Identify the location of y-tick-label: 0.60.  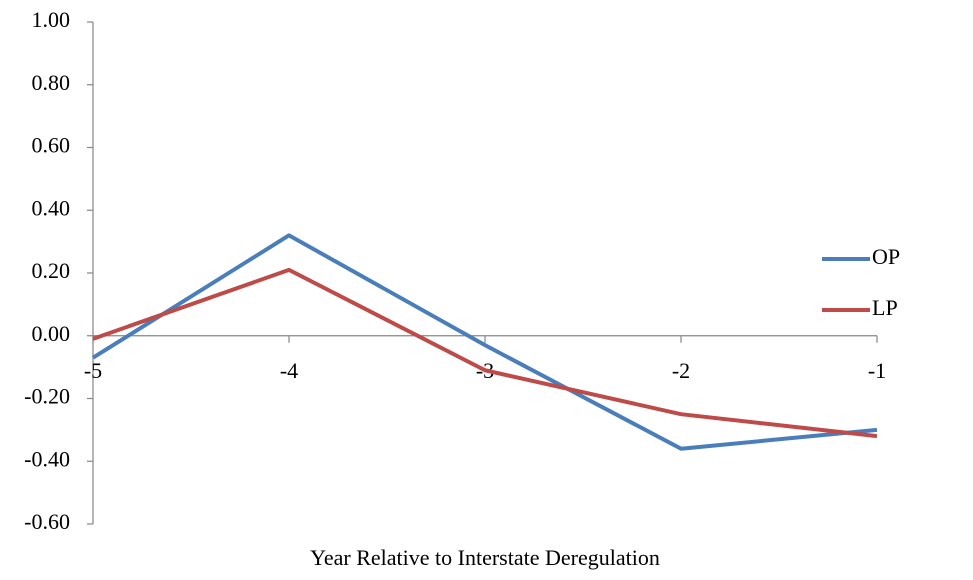
(51, 145).